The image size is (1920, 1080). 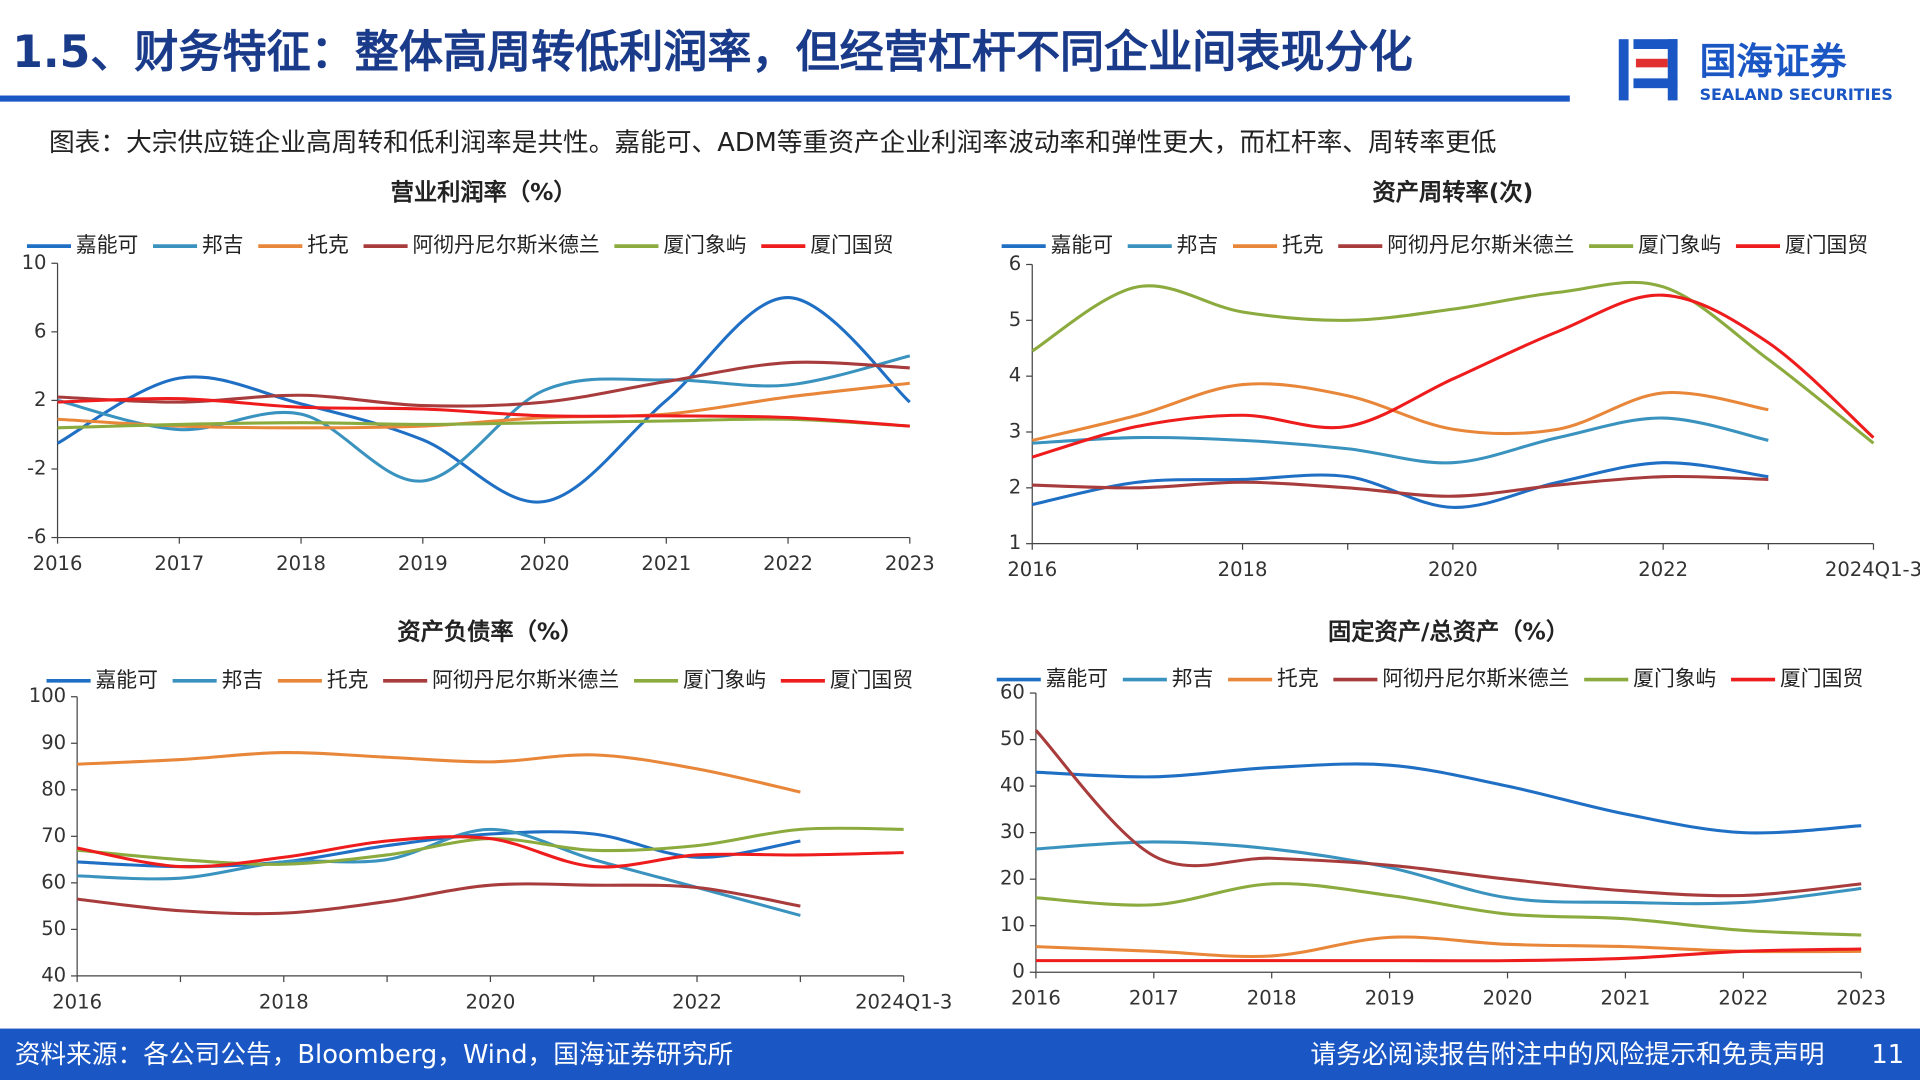 I want to click on chart-title: 营业利润率（%）, so click(x=484, y=192).